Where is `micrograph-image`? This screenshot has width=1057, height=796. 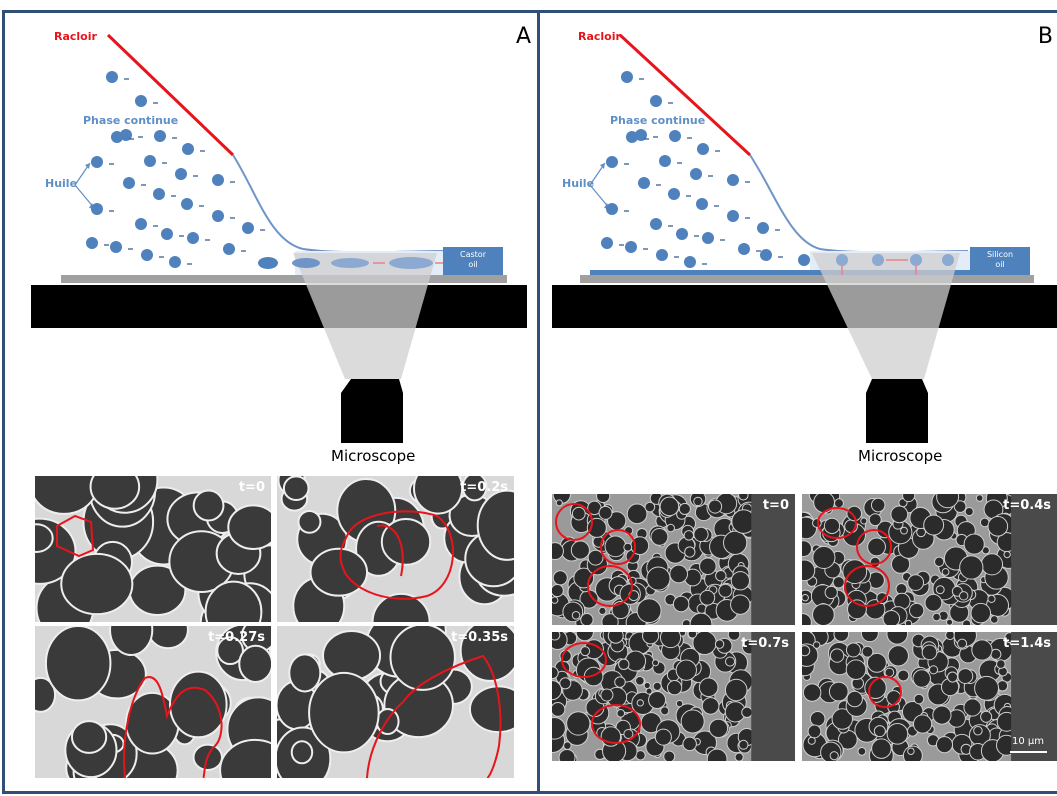
micrograph-image is located at coordinates (673, 559).